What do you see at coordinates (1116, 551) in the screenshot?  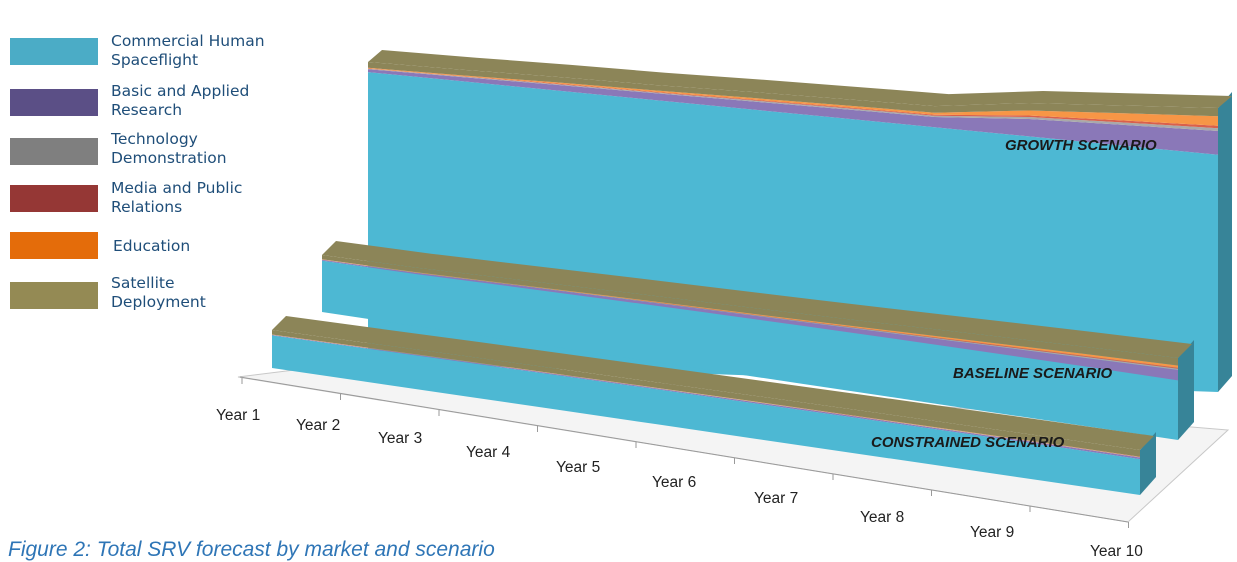 I see `x-tick-label-year-10: Year 10` at bounding box center [1116, 551].